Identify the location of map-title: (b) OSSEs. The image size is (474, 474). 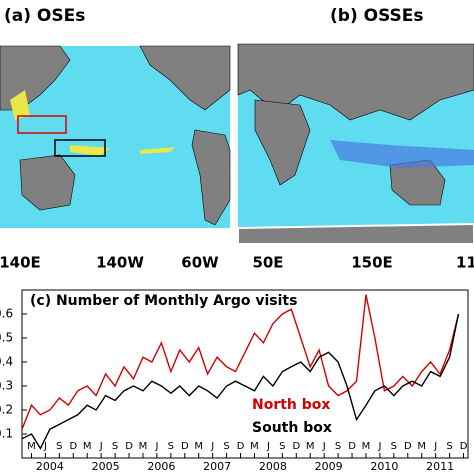
(377, 16).